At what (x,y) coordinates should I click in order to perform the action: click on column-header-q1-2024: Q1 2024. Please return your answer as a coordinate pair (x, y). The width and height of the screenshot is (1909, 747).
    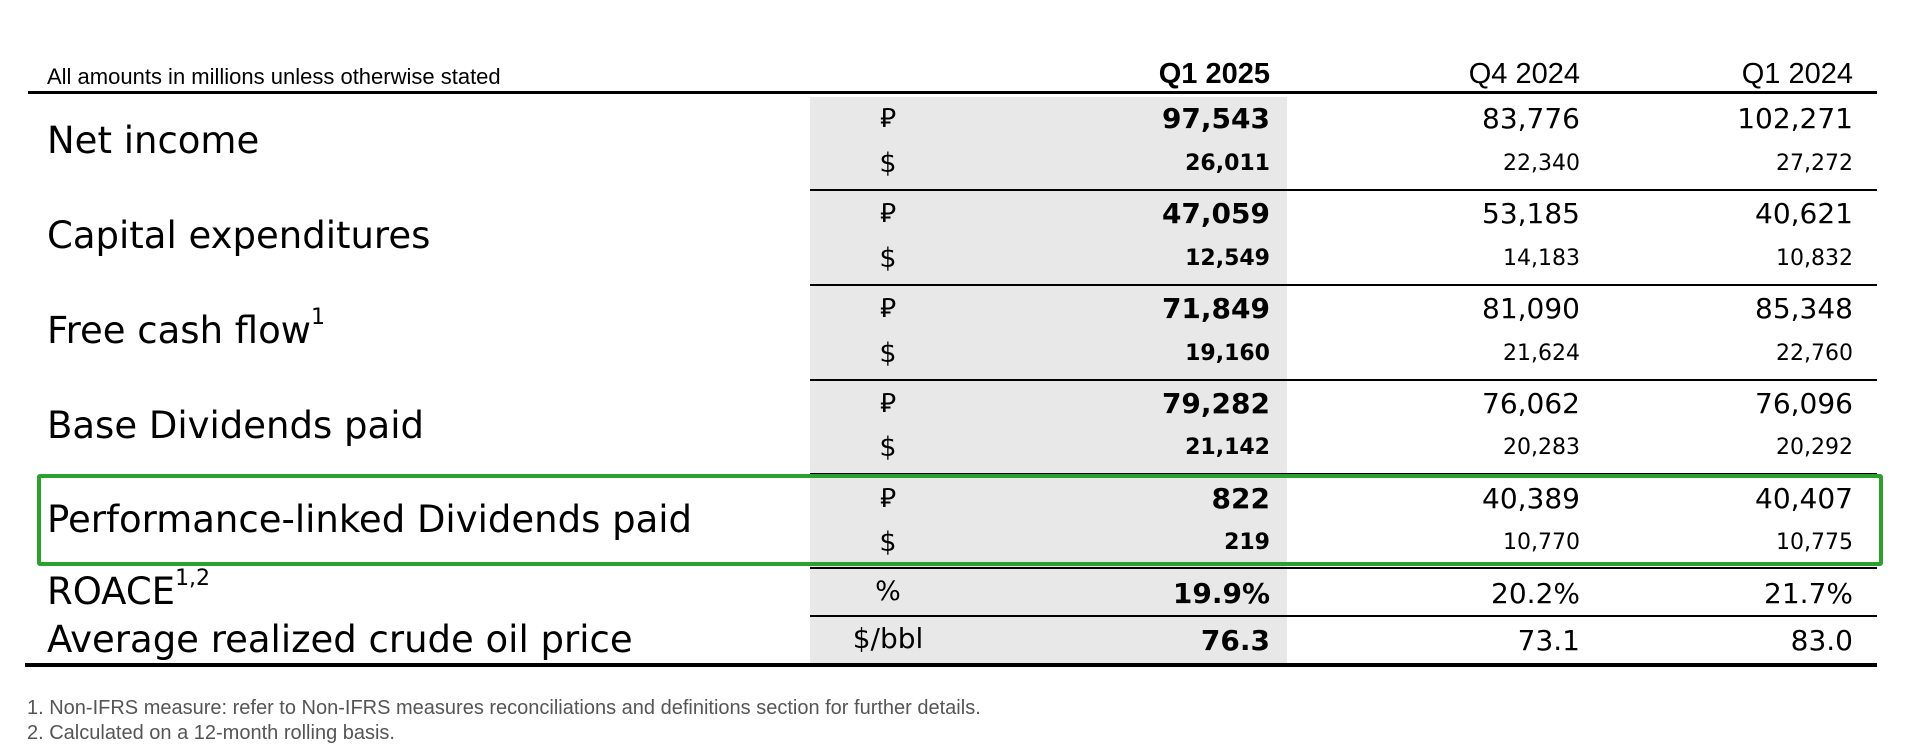
    Looking at the image, I should click on (1797, 74).